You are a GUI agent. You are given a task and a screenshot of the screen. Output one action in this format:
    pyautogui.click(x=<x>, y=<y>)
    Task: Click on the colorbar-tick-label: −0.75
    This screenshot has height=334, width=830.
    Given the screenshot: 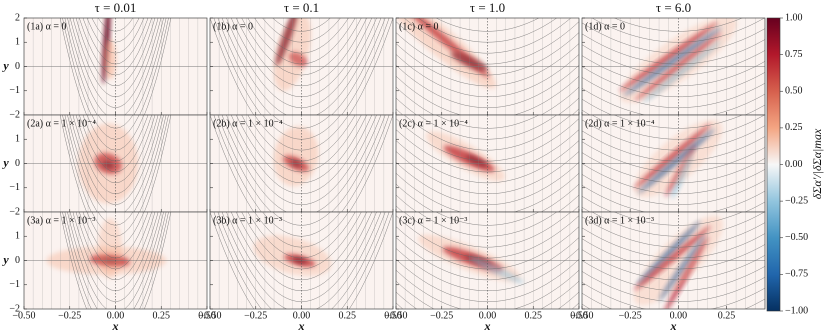 What is the action you would take?
    pyautogui.click(x=796, y=274)
    